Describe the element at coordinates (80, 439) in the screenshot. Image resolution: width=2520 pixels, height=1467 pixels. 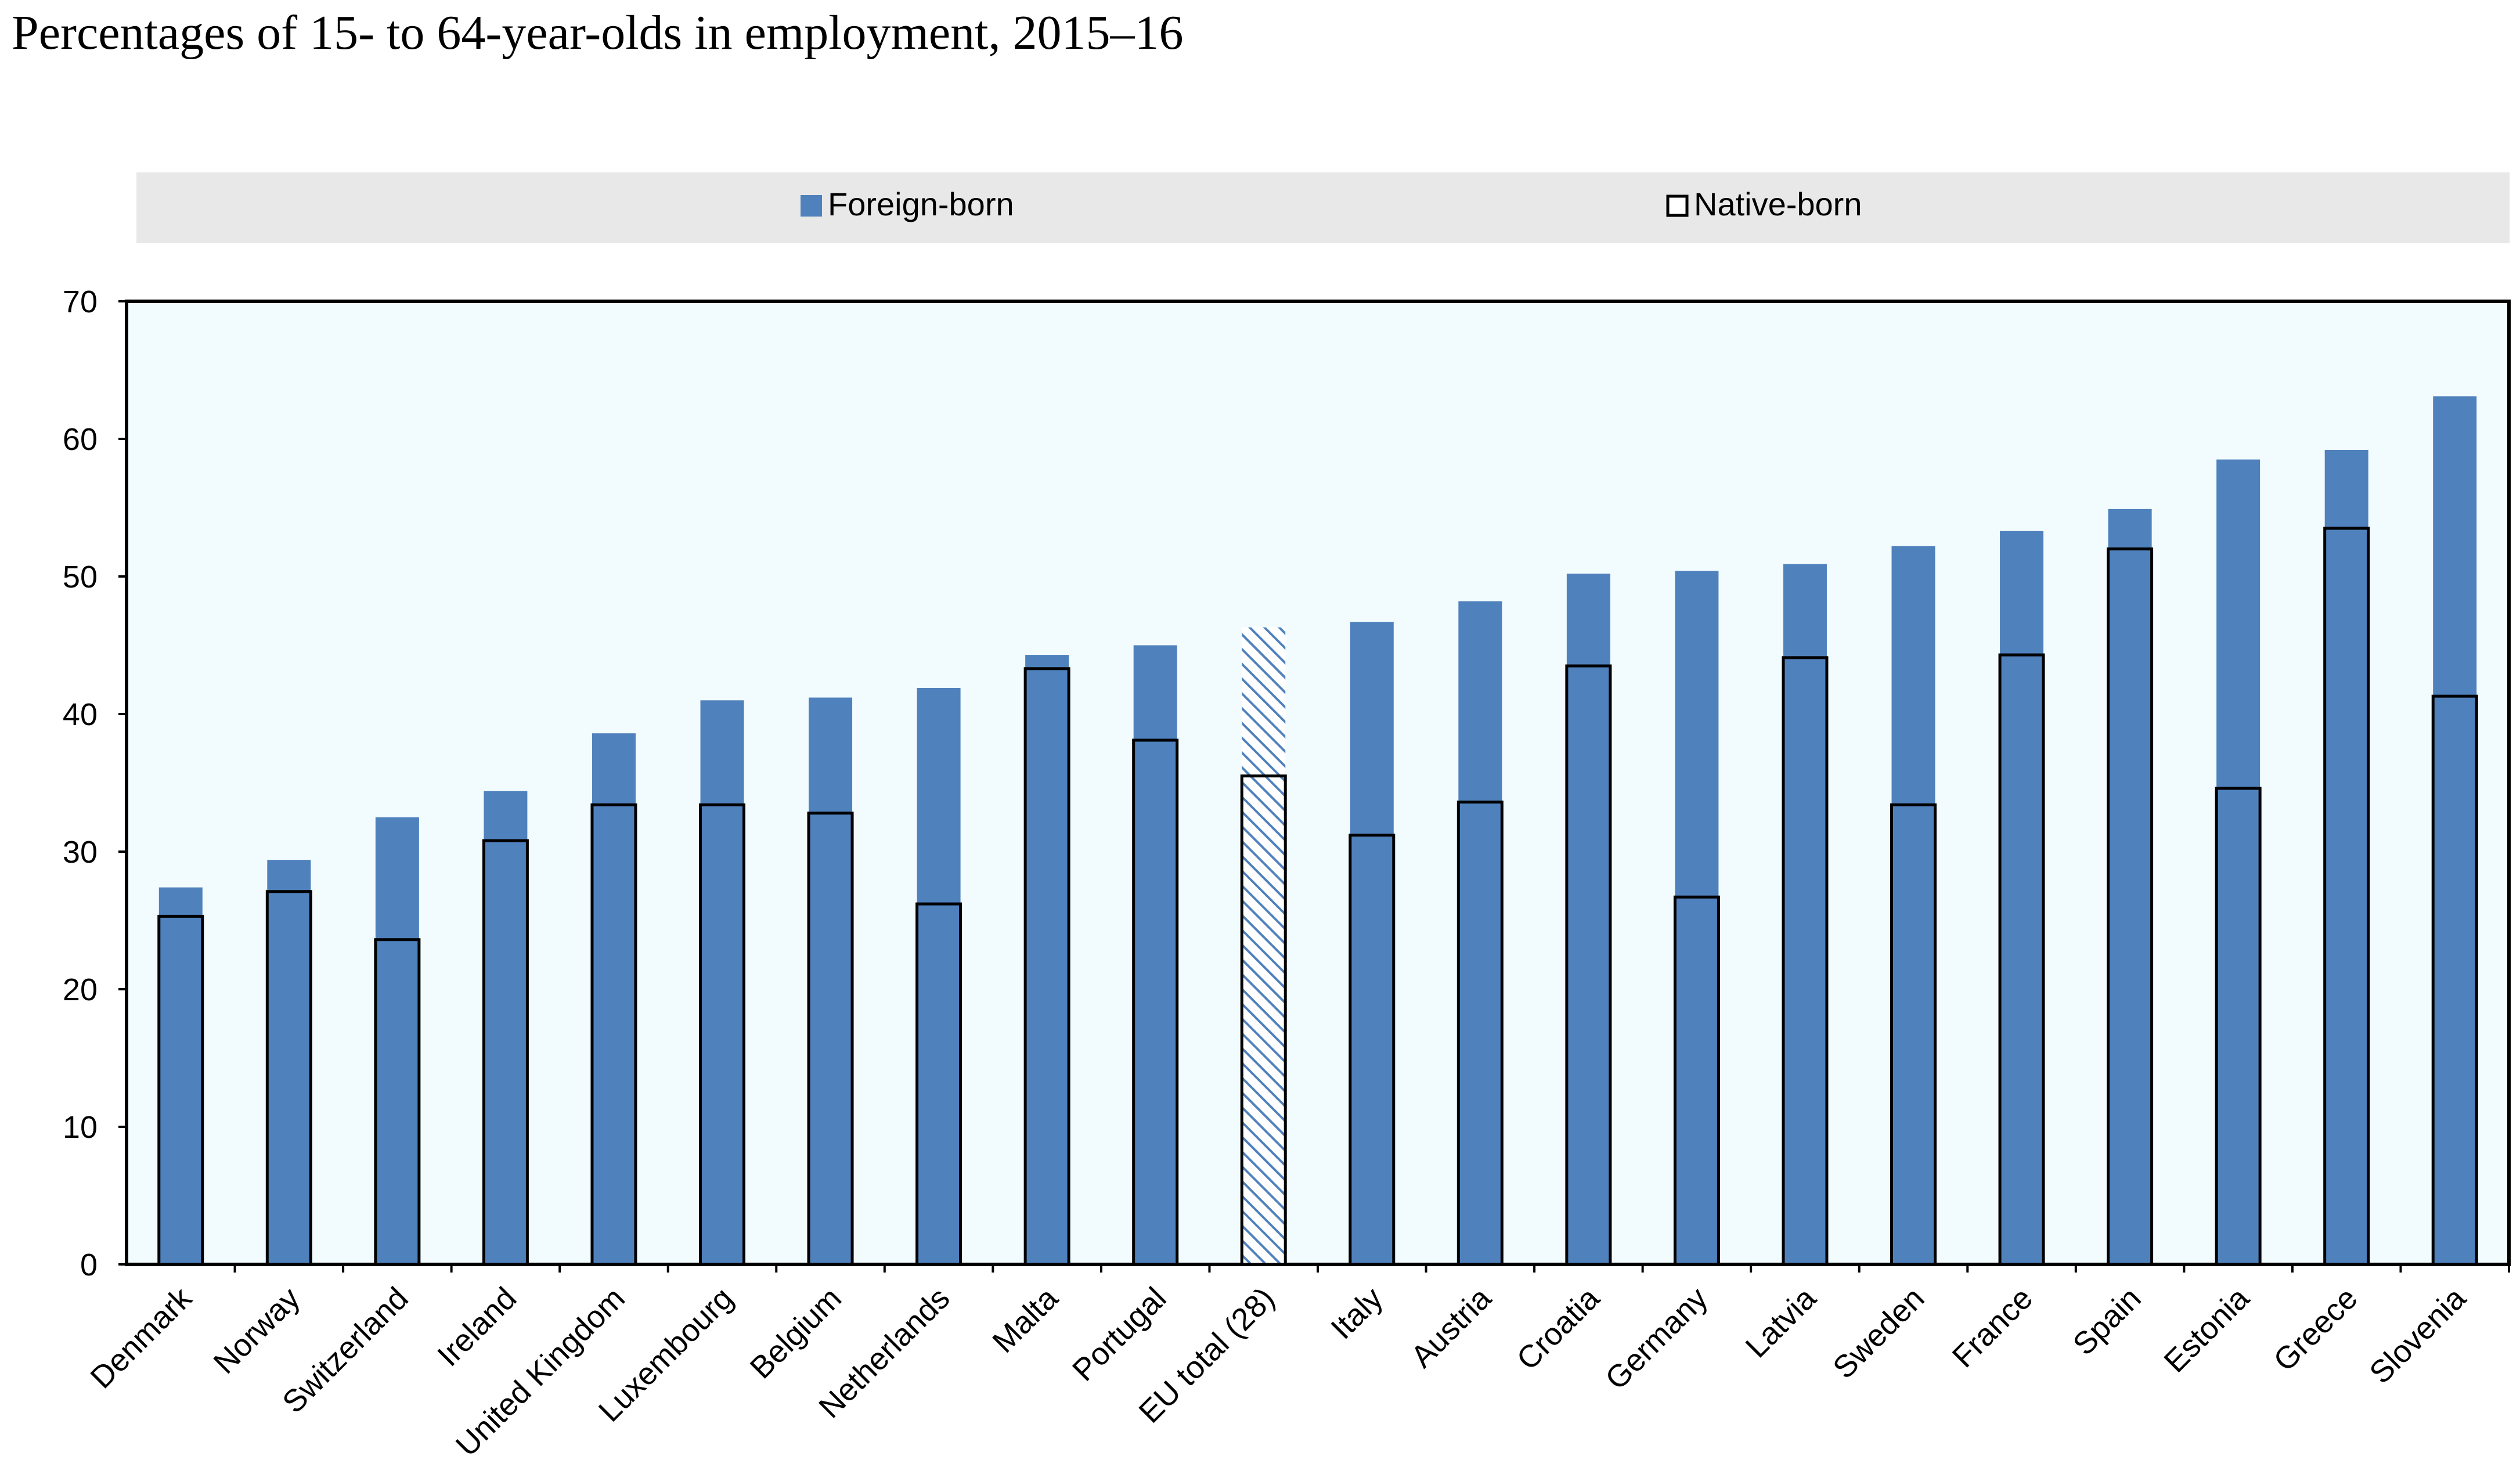
I see `y-tick-label: 60` at that location.